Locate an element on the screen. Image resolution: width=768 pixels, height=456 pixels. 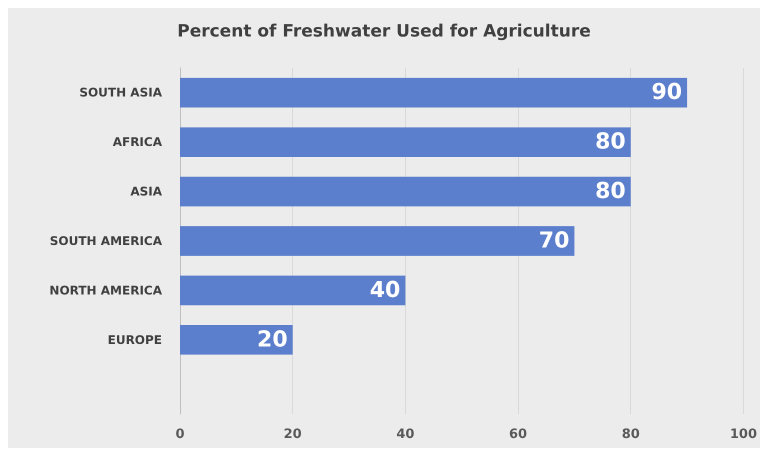
y-tick-label: SOUTH ASIA is located at coordinates (121, 93).